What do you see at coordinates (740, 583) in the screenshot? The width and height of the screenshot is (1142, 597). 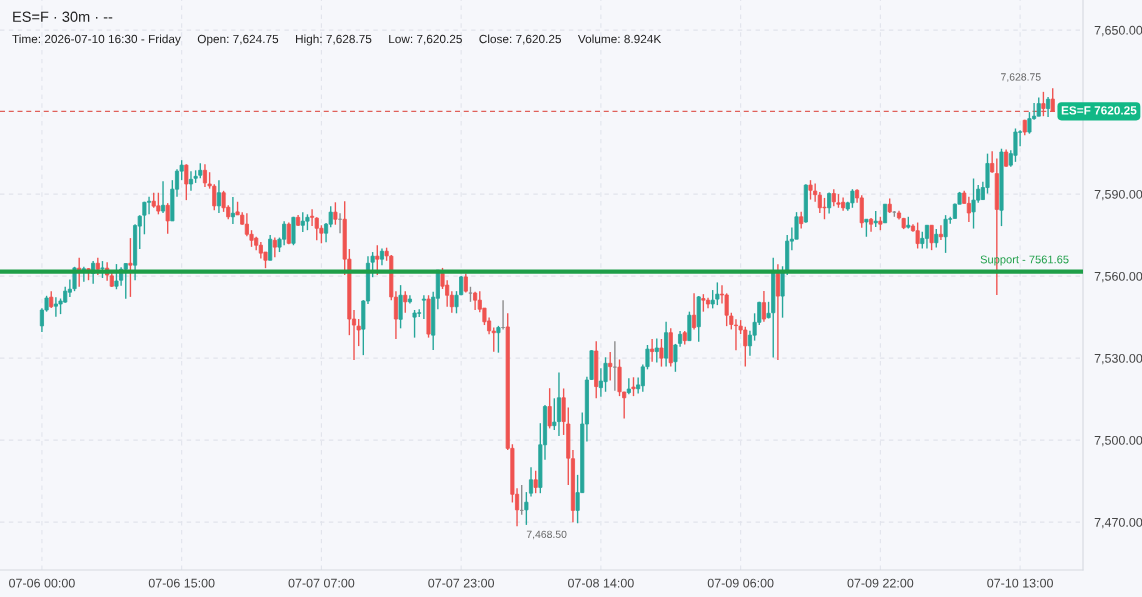 I see `x-tick-label: 07-09 06:00` at bounding box center [740, 583].